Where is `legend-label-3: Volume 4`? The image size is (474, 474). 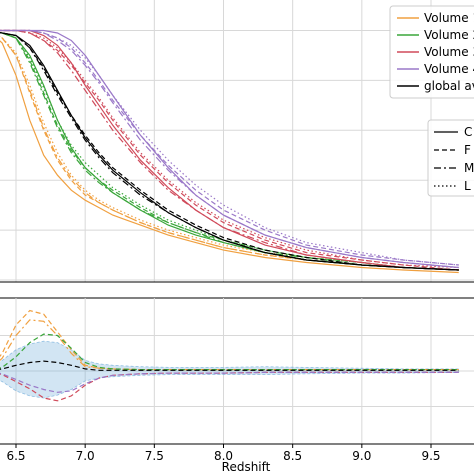
legend-label-3: Volume 4 is located at coordinates (449, 69).